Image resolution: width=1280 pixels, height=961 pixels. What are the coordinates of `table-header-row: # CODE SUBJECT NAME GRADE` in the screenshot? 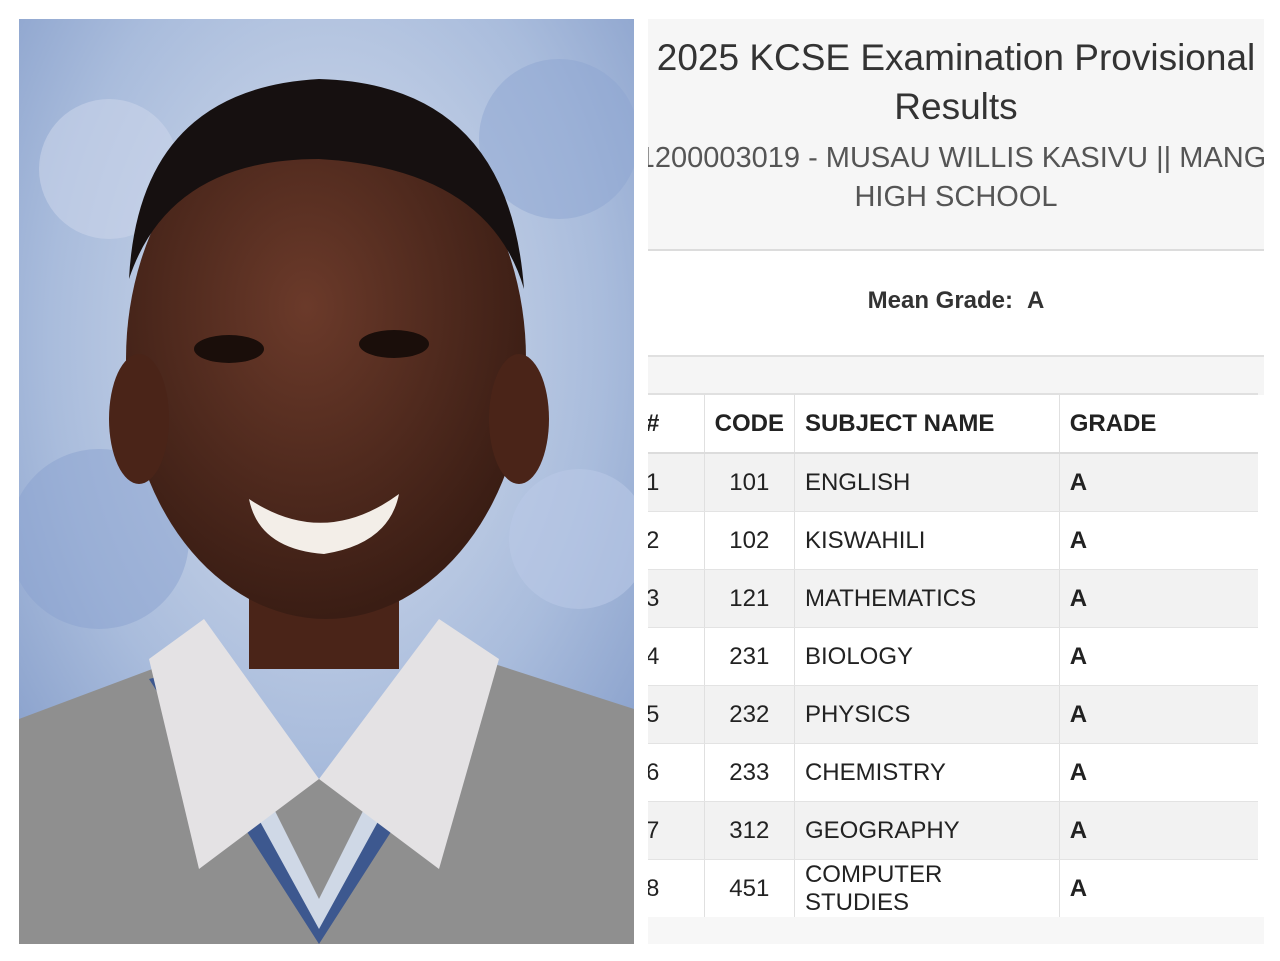 It's located at (953, 423).